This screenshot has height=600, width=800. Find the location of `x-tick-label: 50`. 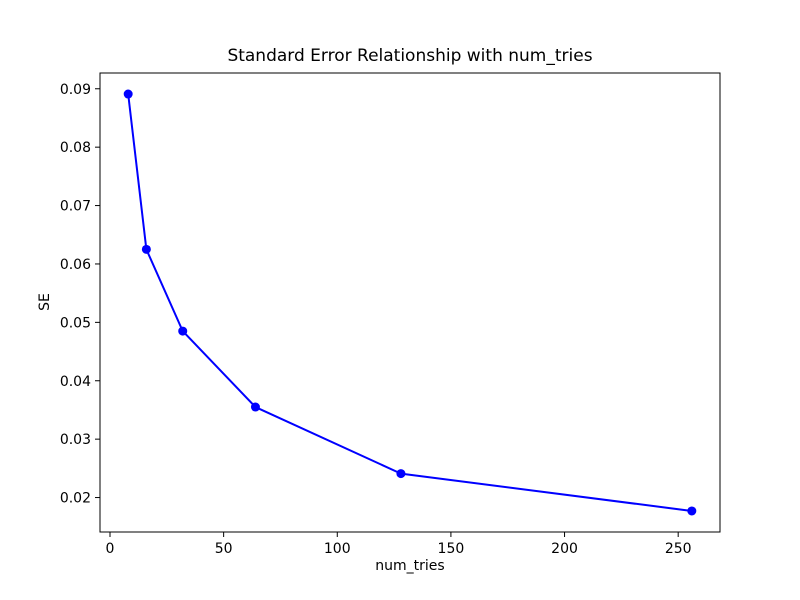

x-tick-label: 50 is located at coordinates (224, 549).